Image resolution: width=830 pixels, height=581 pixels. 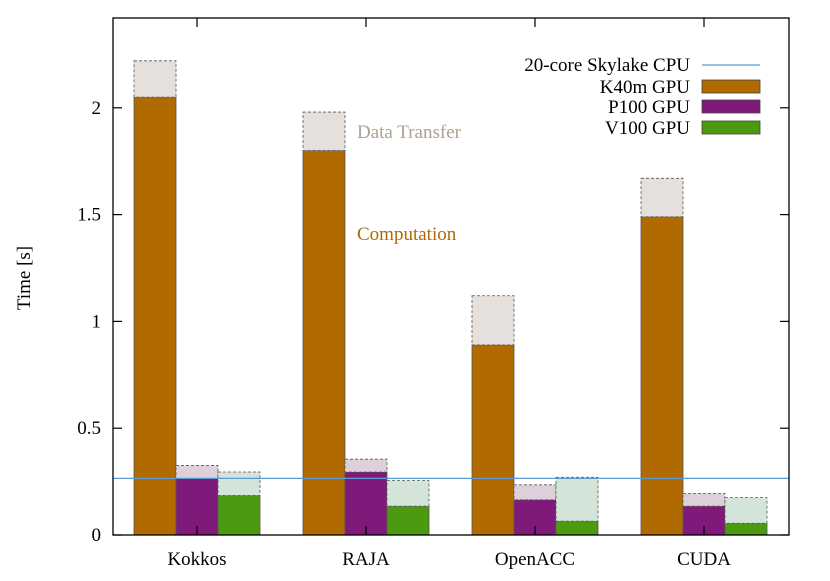 What do you see at coordinates (197, 506) in the screenshot?
I see `bar-kokkos-p100-computation` at bounding box center [197, 506].